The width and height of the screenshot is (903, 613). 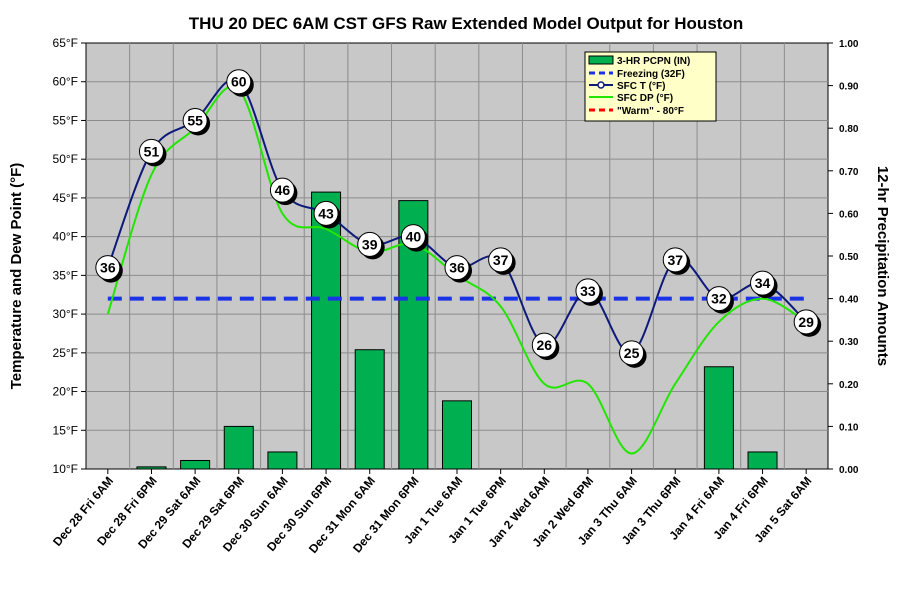 What do you see at coordinates (65, 237) in the screenshot?
I see `left-tick-label: 40°F` at bounding box center [65, 237].